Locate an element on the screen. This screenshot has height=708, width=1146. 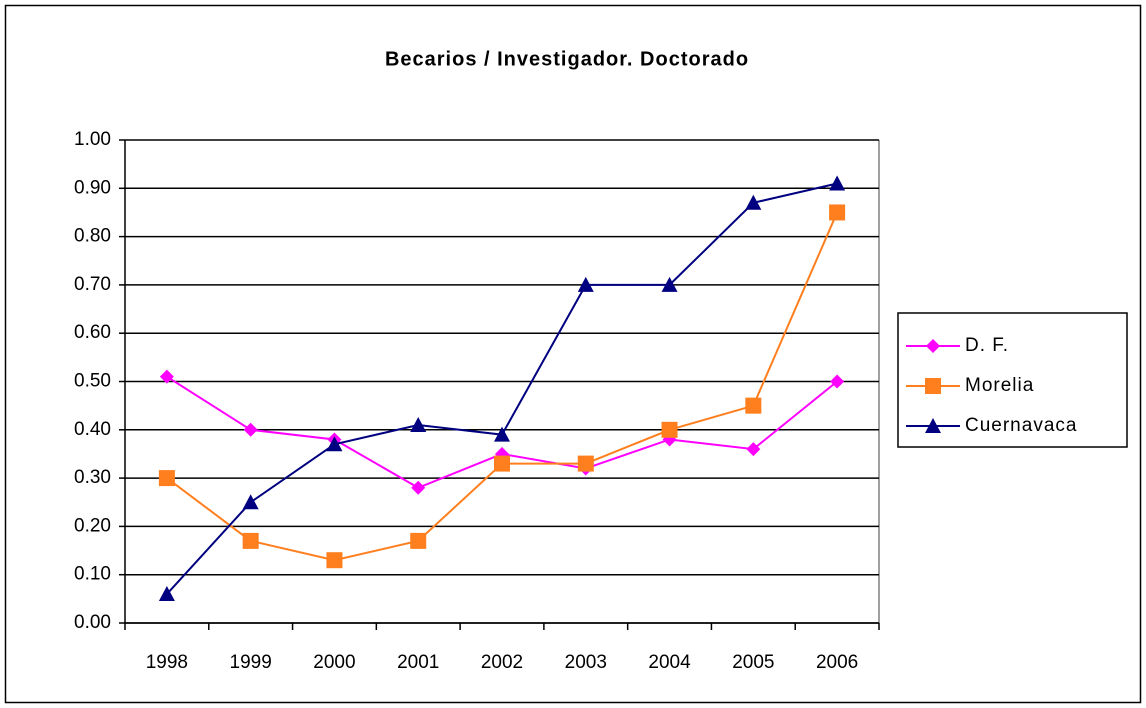
y-tick-label: 0.30 is located at coordinates (92, 477).